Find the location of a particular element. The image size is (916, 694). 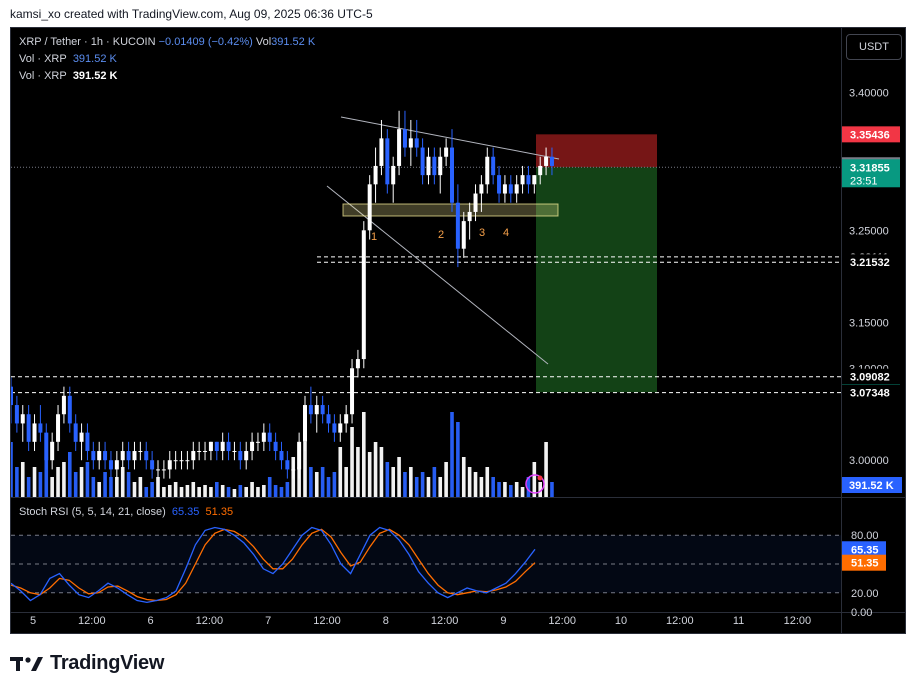

volume-legend-value: 391.52 K is located at coordinates (95, 76).